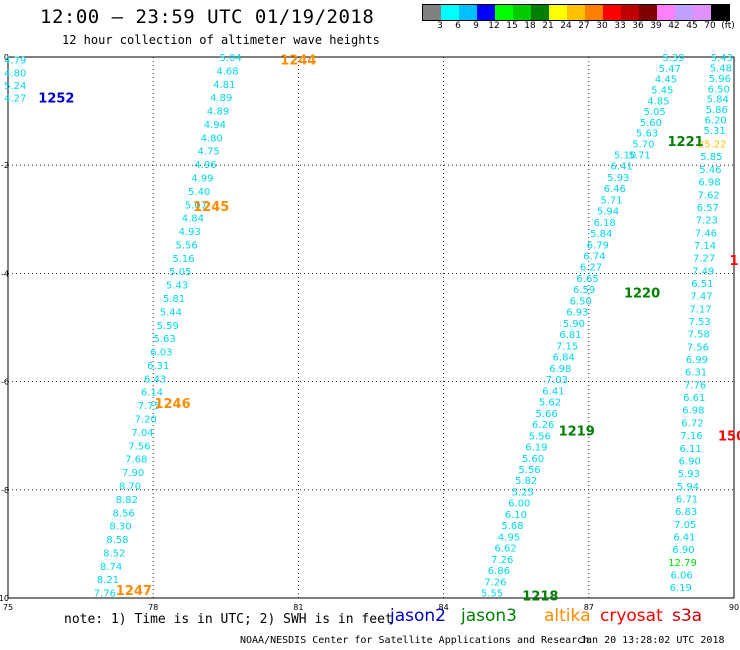 The width and height of the screenshot is (740, 650). I want to click on wave-height-value: 6.03, so click(161, 353).